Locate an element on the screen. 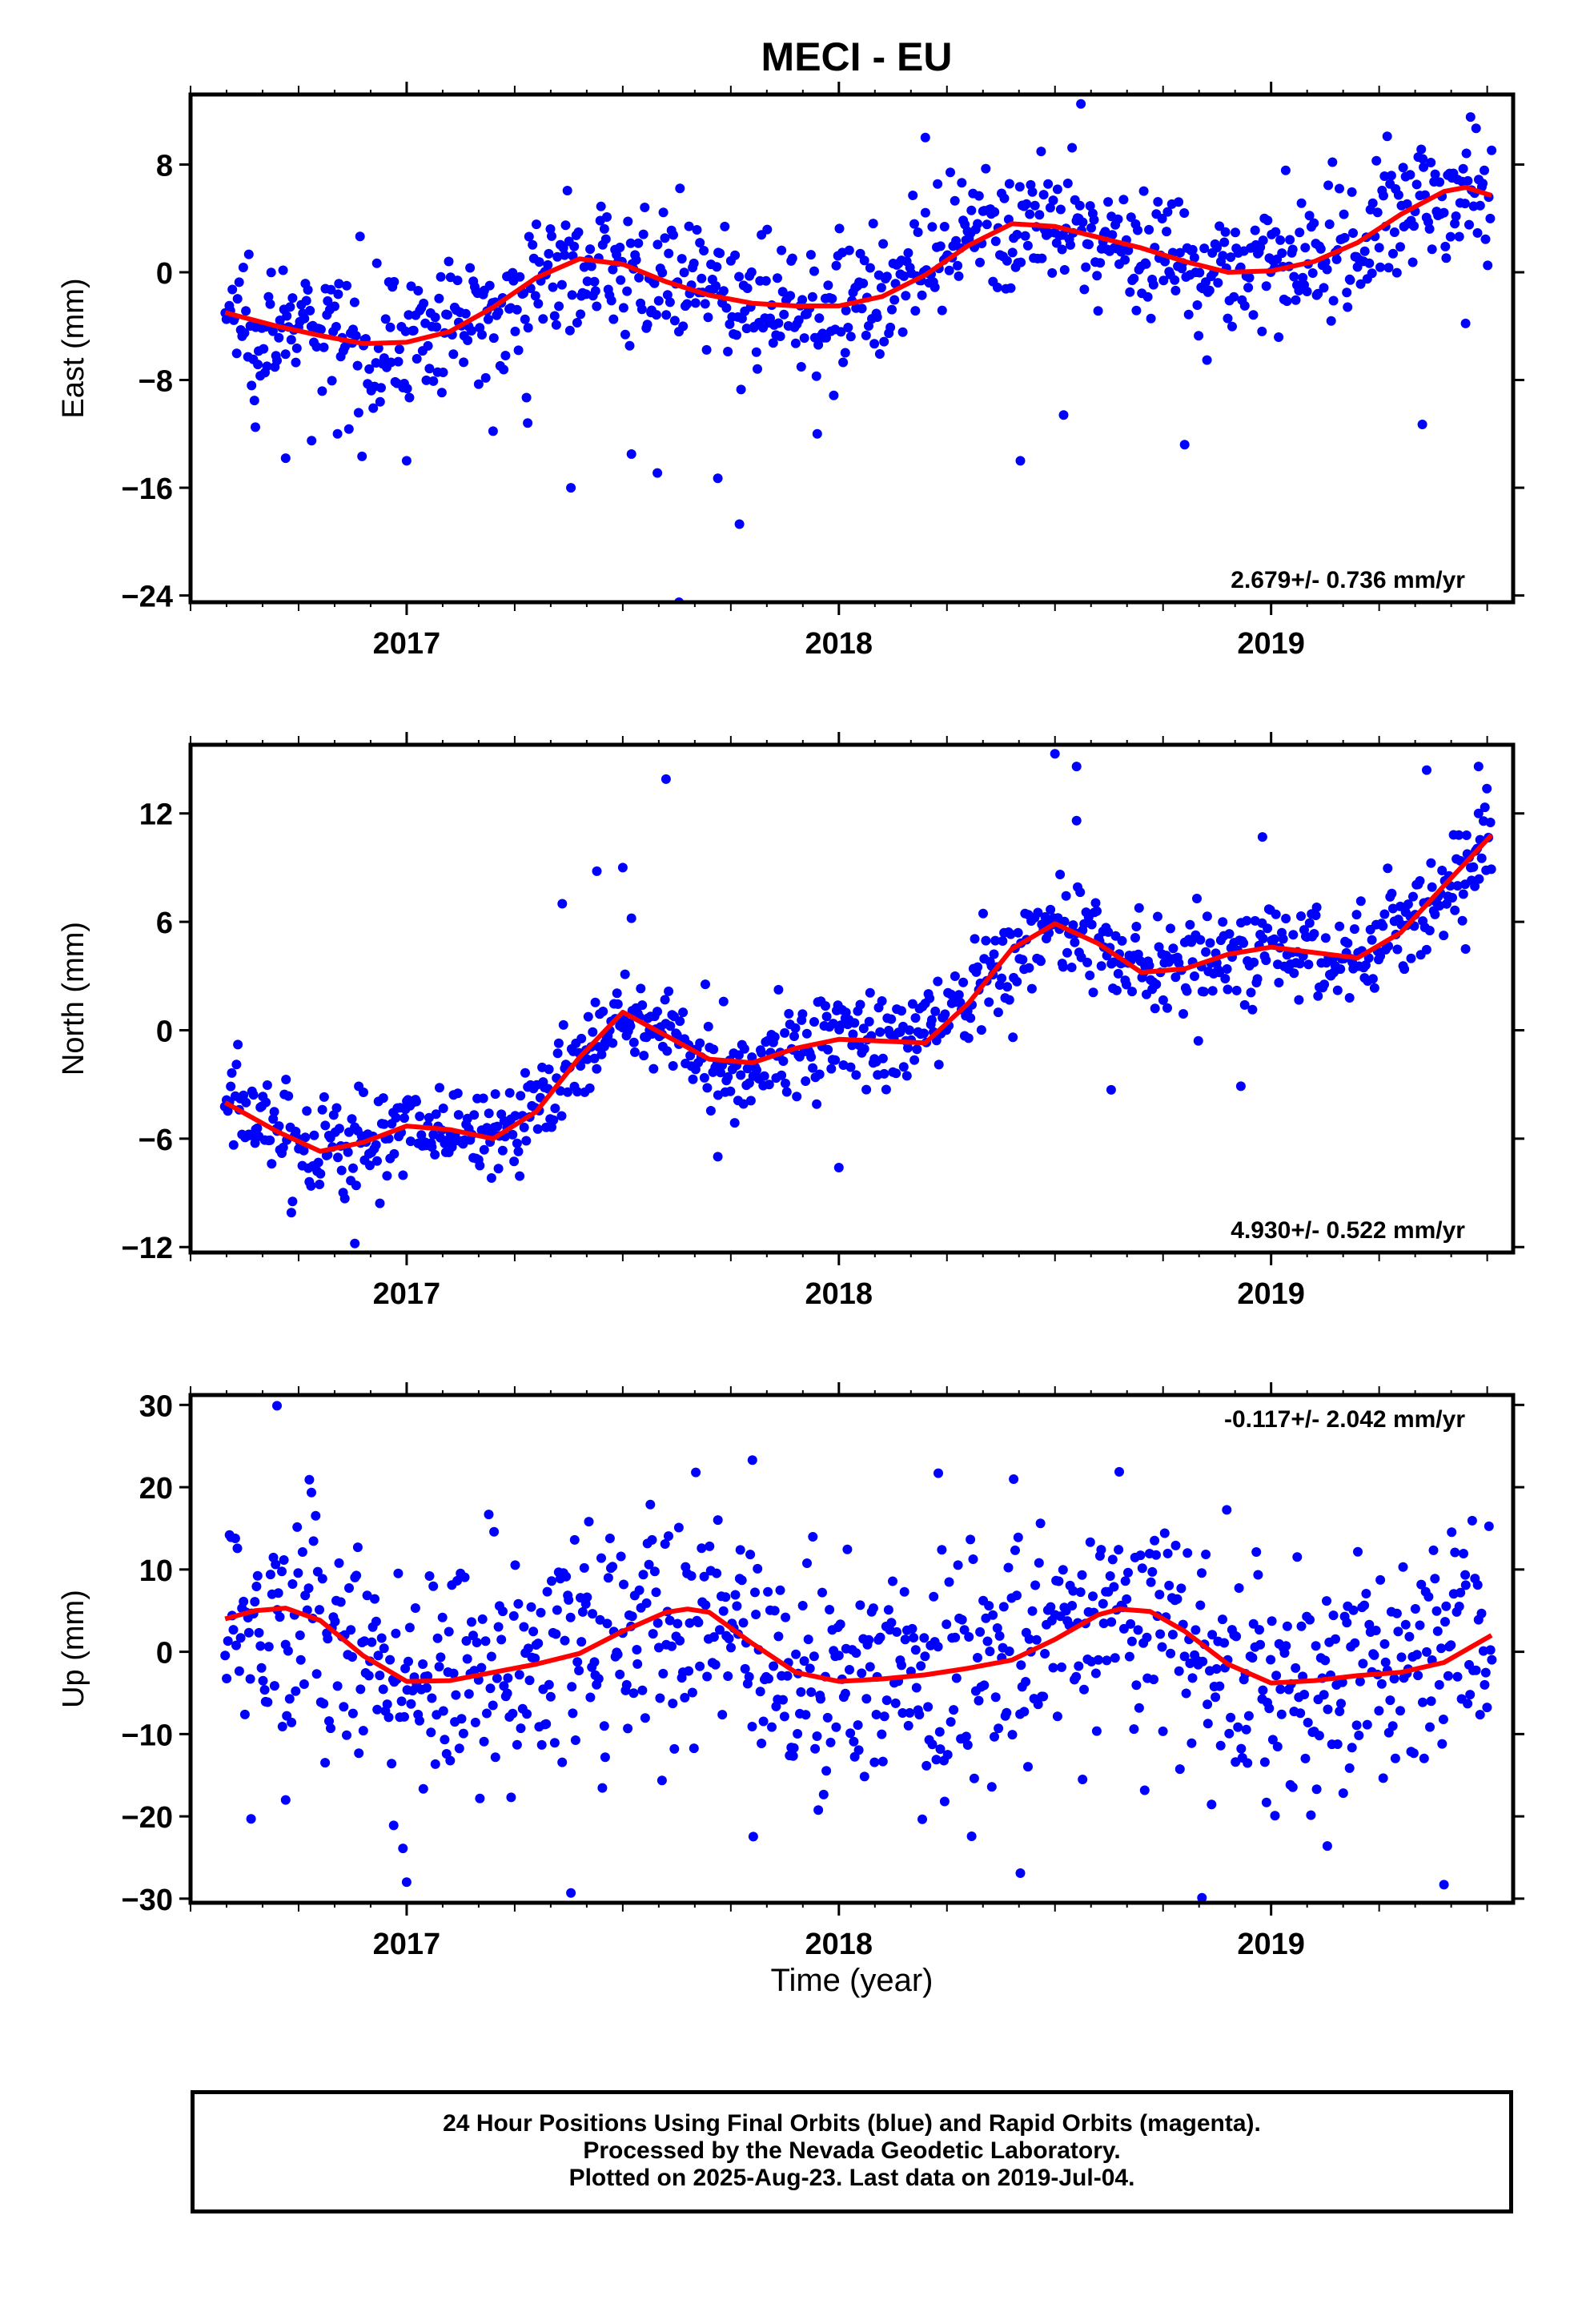 This screenshot has height=2324, width=1582. y-tick-label: 12 is located at coordinates (156, 815).